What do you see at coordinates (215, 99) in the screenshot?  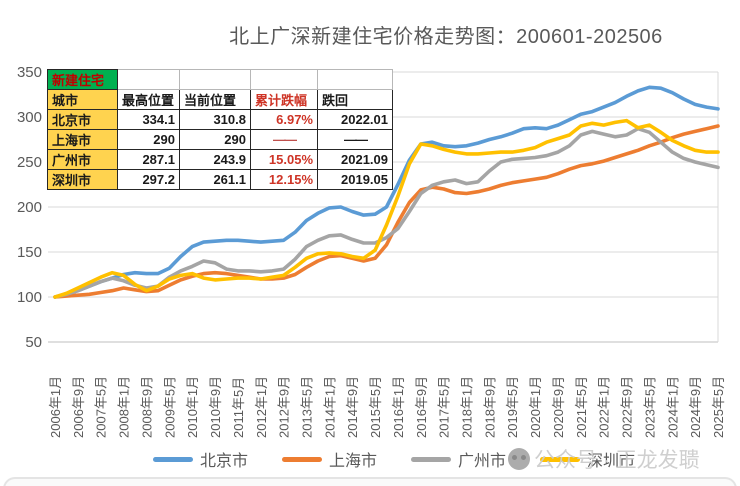 I see `header-current: 当前位置` at bounding box center [215, 99].